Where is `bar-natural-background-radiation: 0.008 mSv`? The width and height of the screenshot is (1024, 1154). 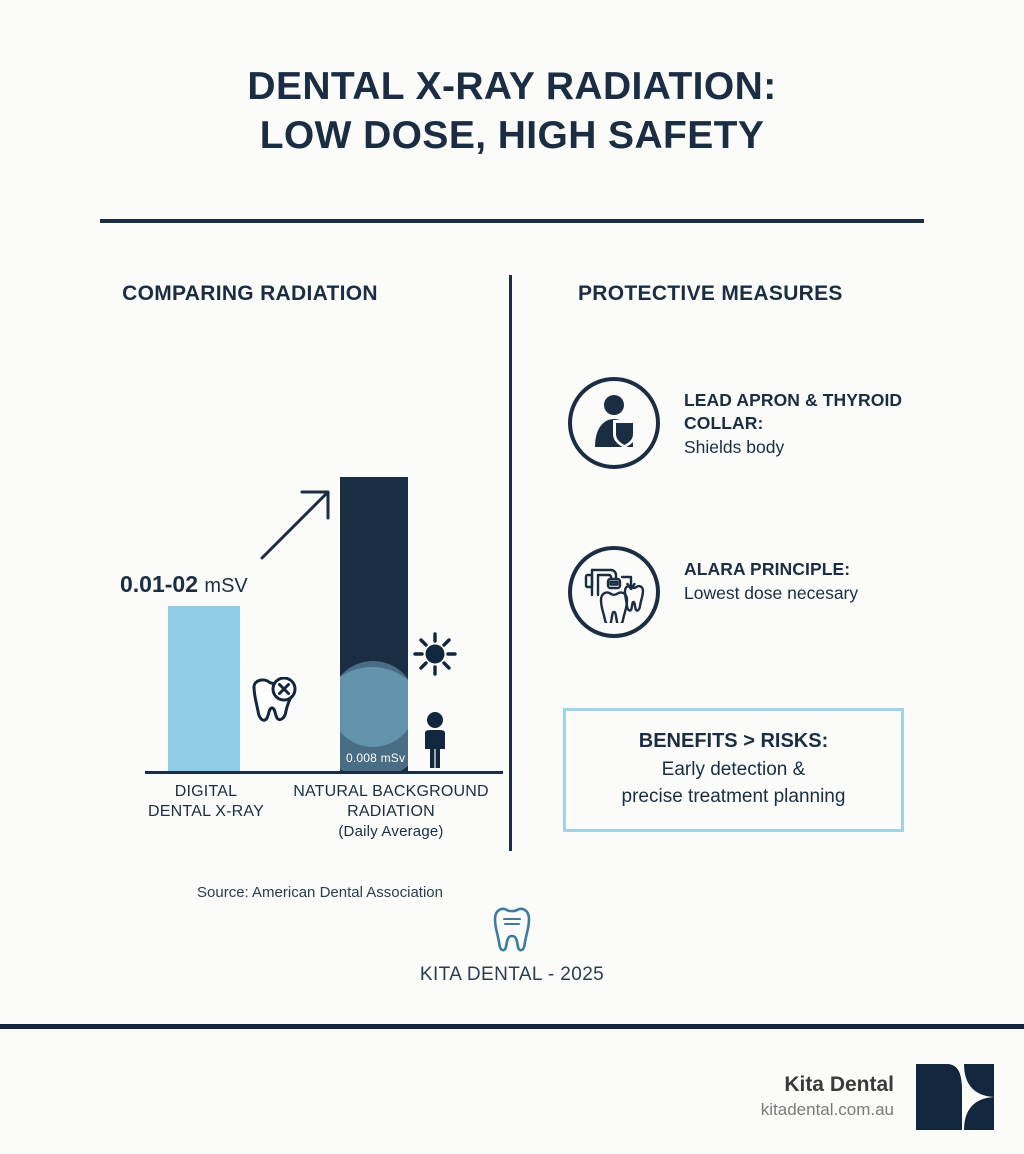
bar-natural-background-radiation: 0.008 mSv is located at coordinates (374, 624).